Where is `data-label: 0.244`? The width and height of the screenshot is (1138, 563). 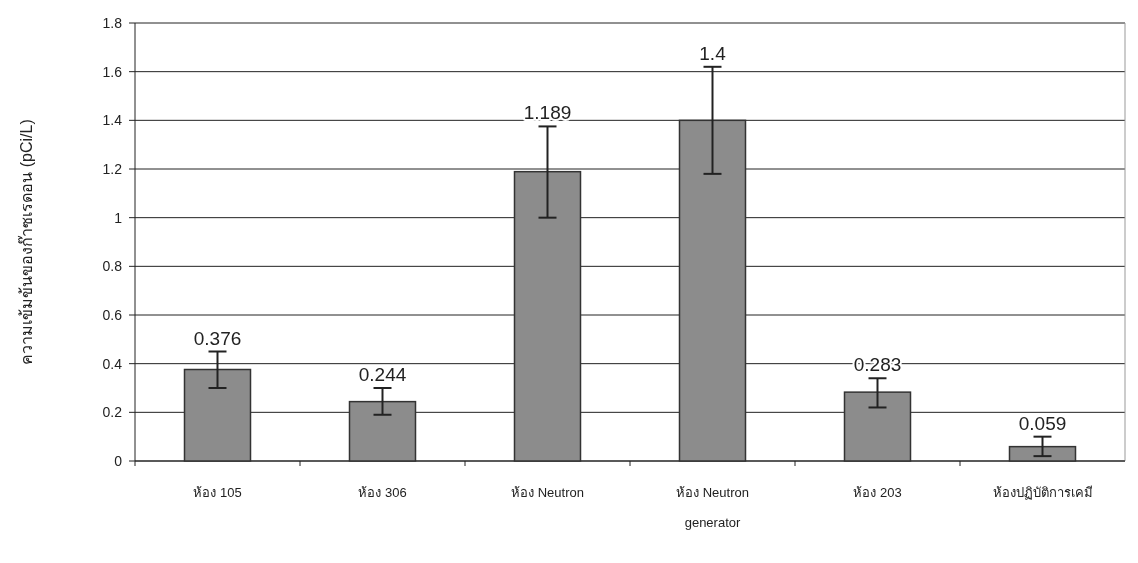 data-label: 0.244 is located at coordinates (382, 374).